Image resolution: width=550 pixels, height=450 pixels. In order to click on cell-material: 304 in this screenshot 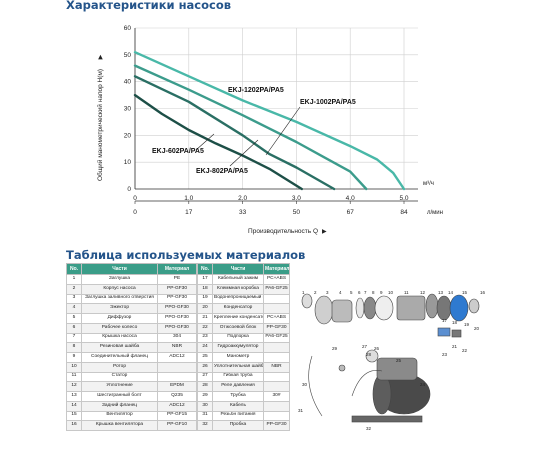, I will do `click(177, 338)`.